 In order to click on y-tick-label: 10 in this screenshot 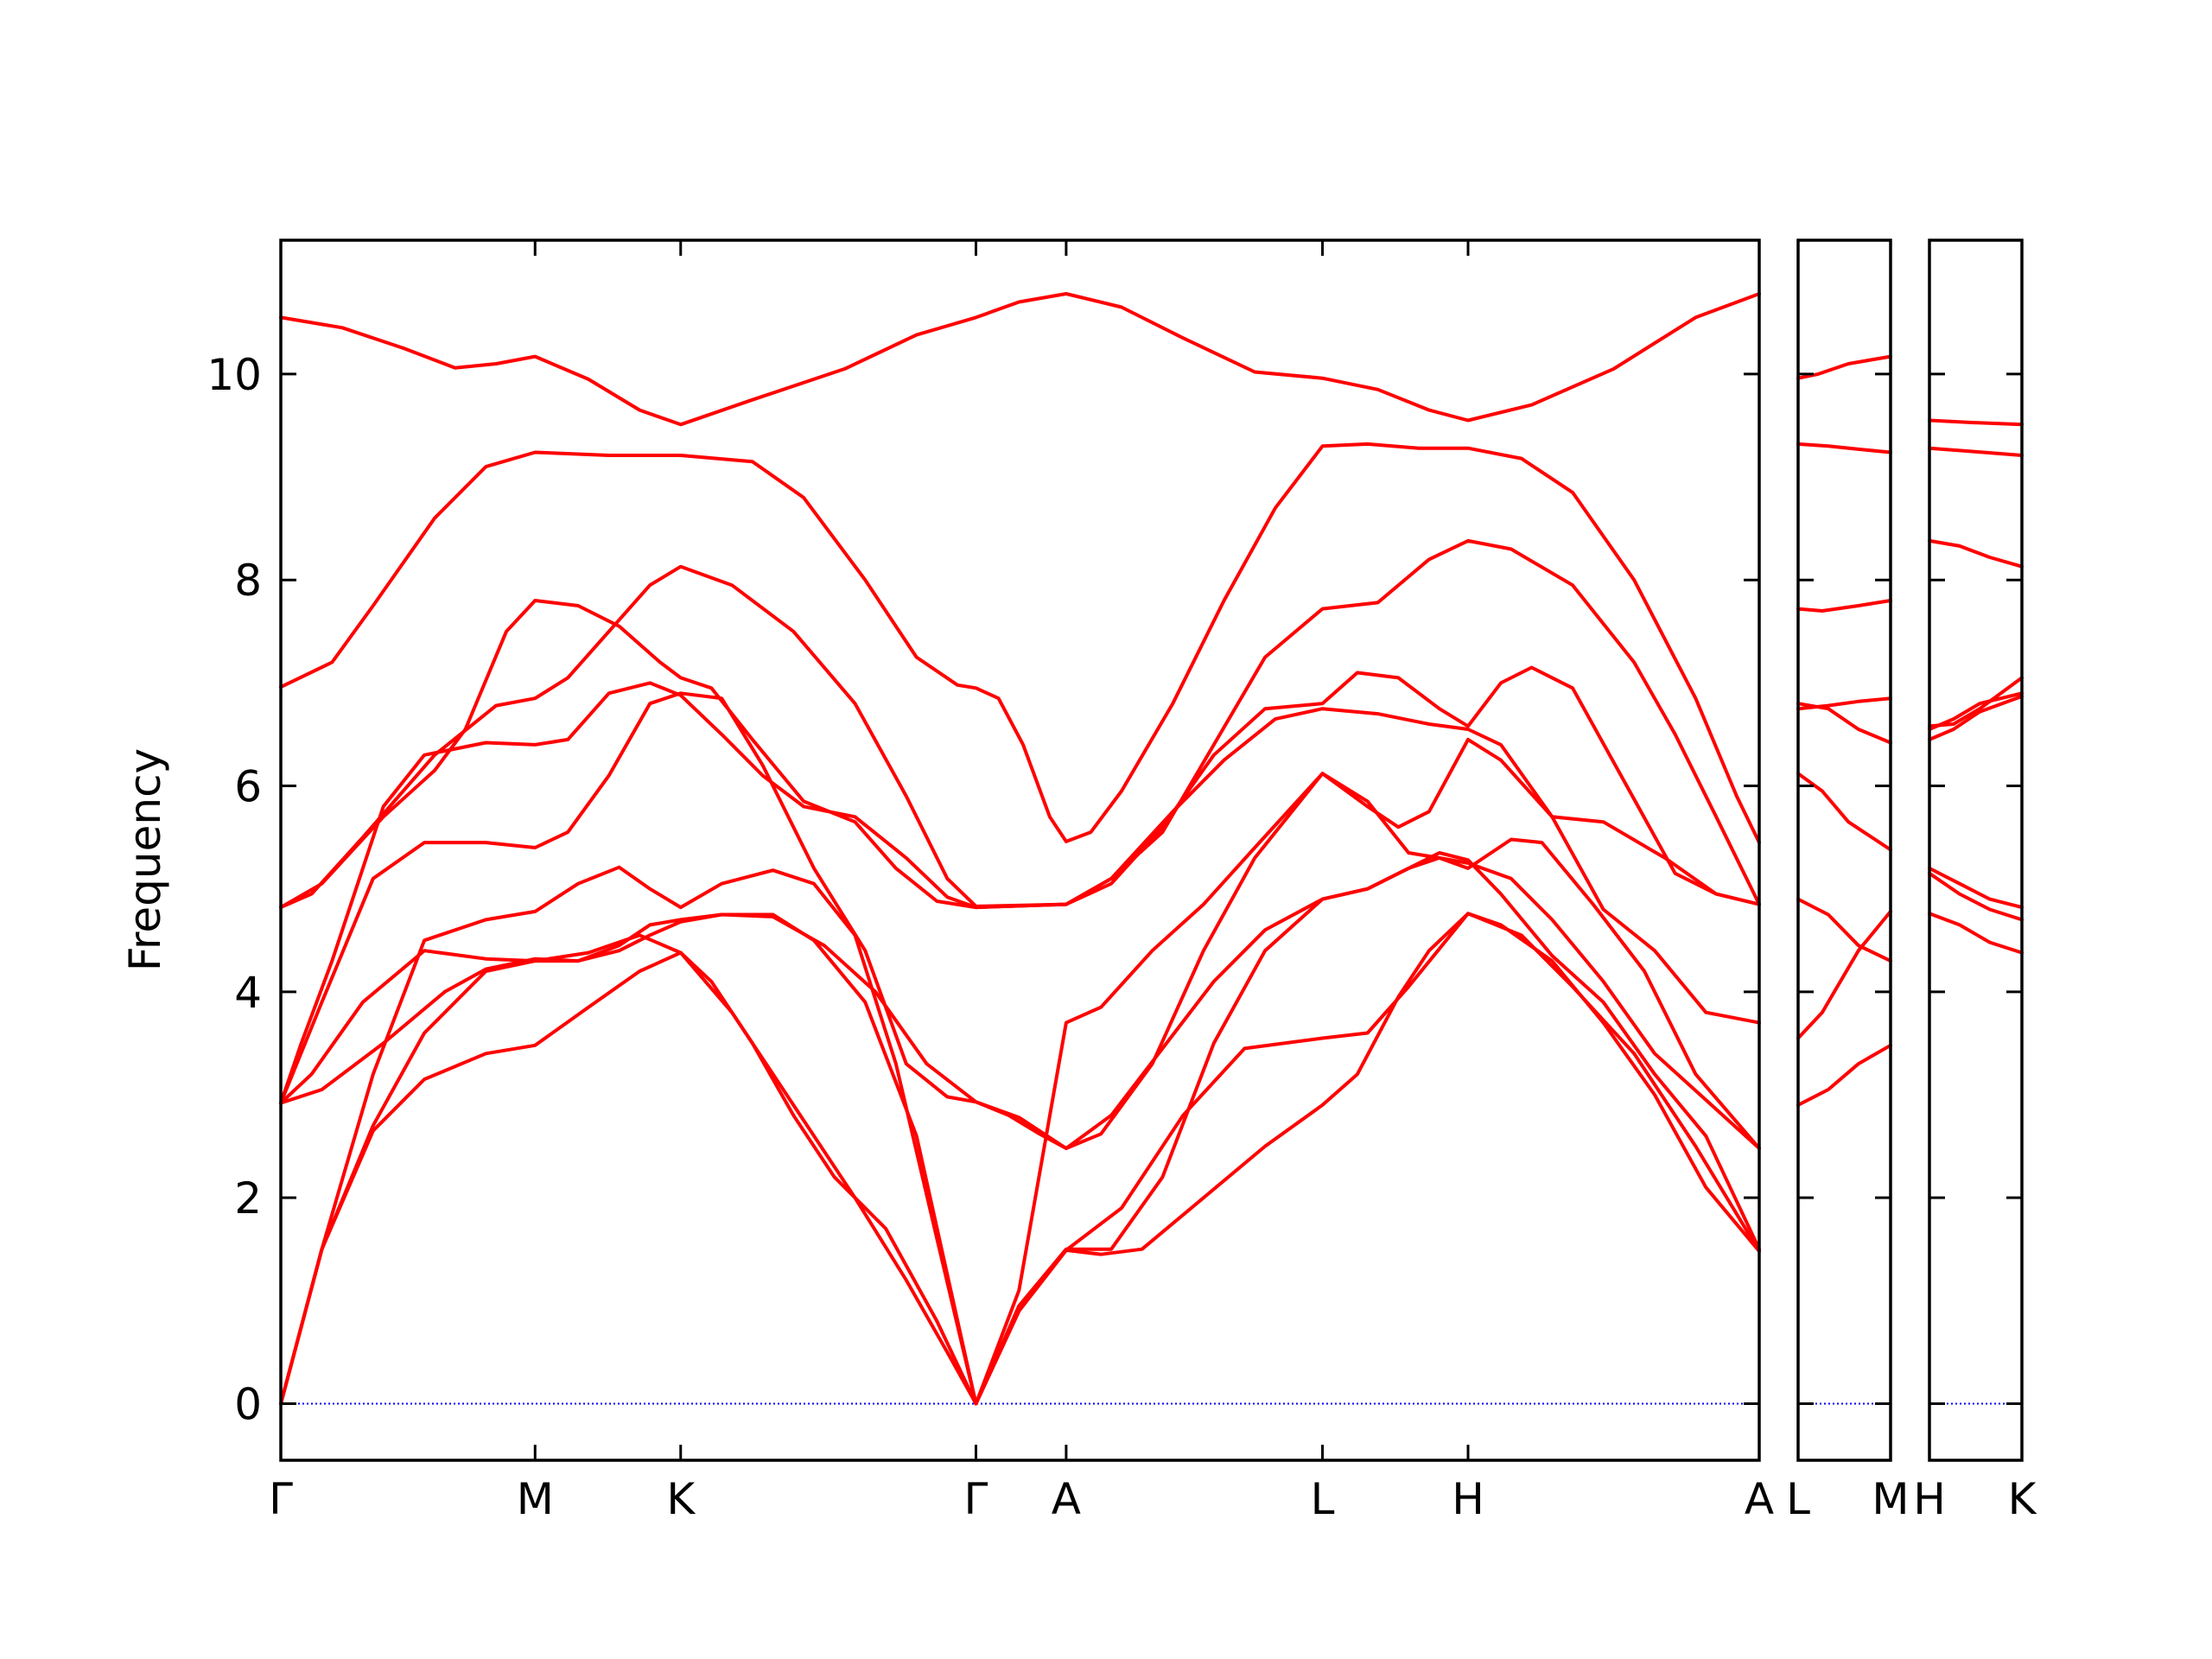, I will do `click(234, 375)`.